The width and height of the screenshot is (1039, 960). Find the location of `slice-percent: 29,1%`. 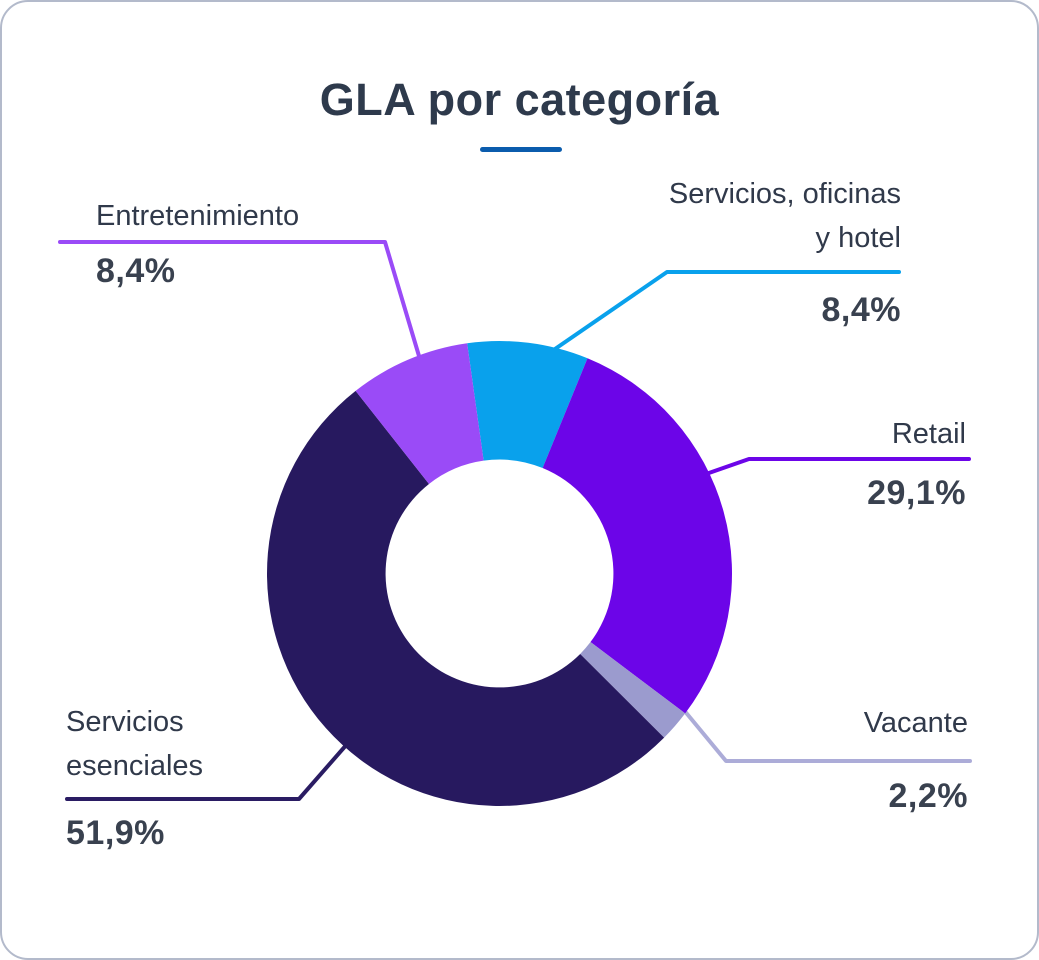

slice-percent: 29,1% is located at coordinates (916, 493).